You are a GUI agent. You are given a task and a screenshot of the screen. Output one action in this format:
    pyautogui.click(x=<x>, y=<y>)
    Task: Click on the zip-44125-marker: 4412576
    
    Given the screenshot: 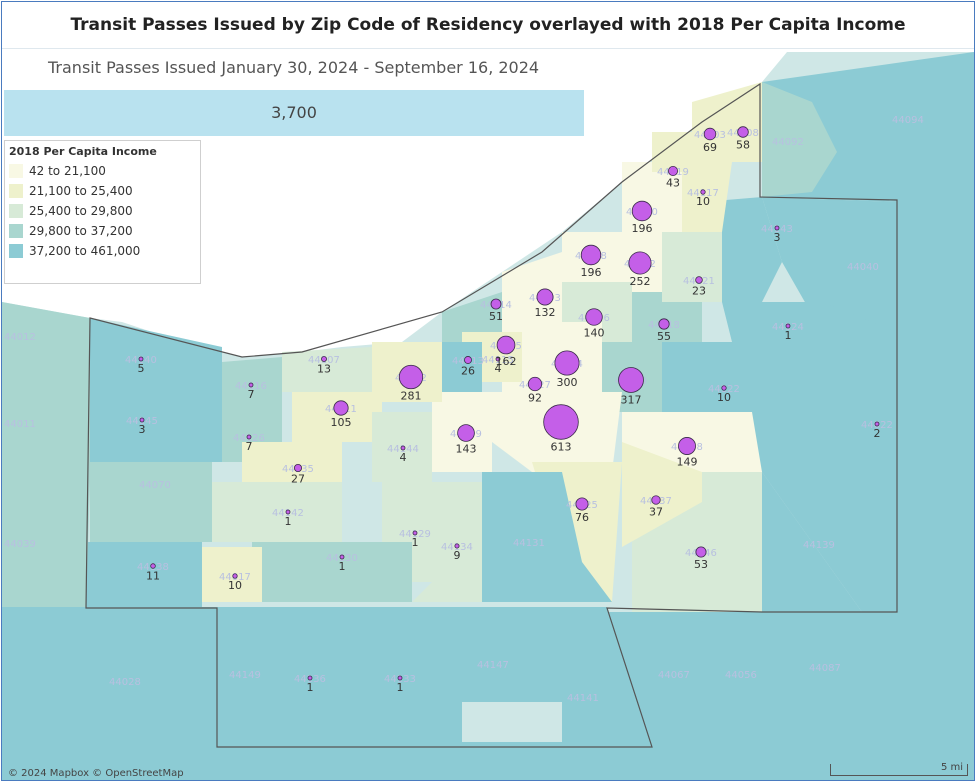 What is the action you would take?
    pyautogui.click(x=582, y=510)
    